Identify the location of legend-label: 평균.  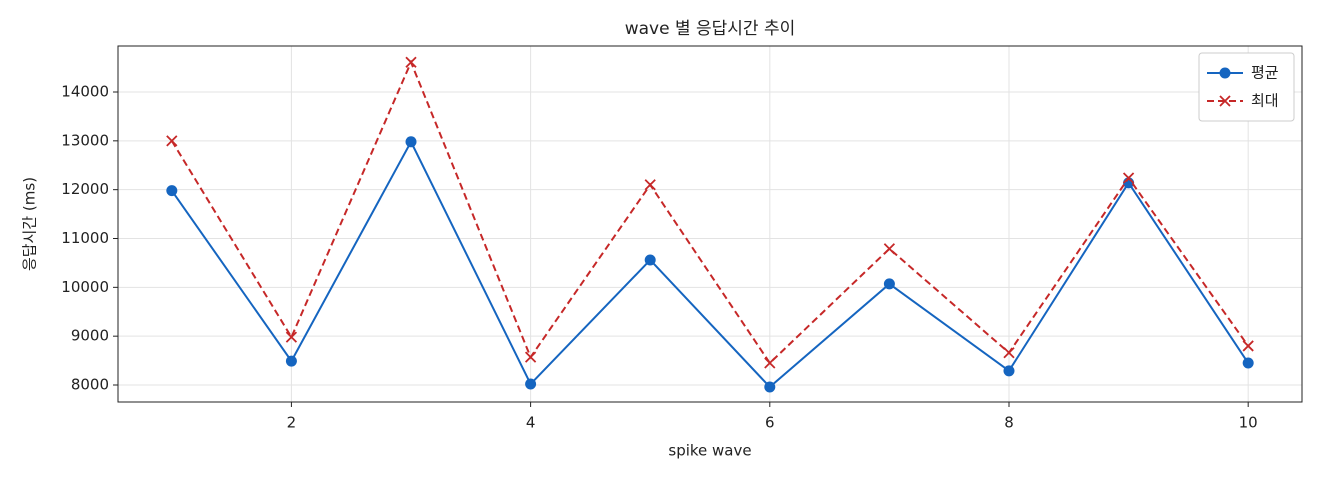
(1265, 73).